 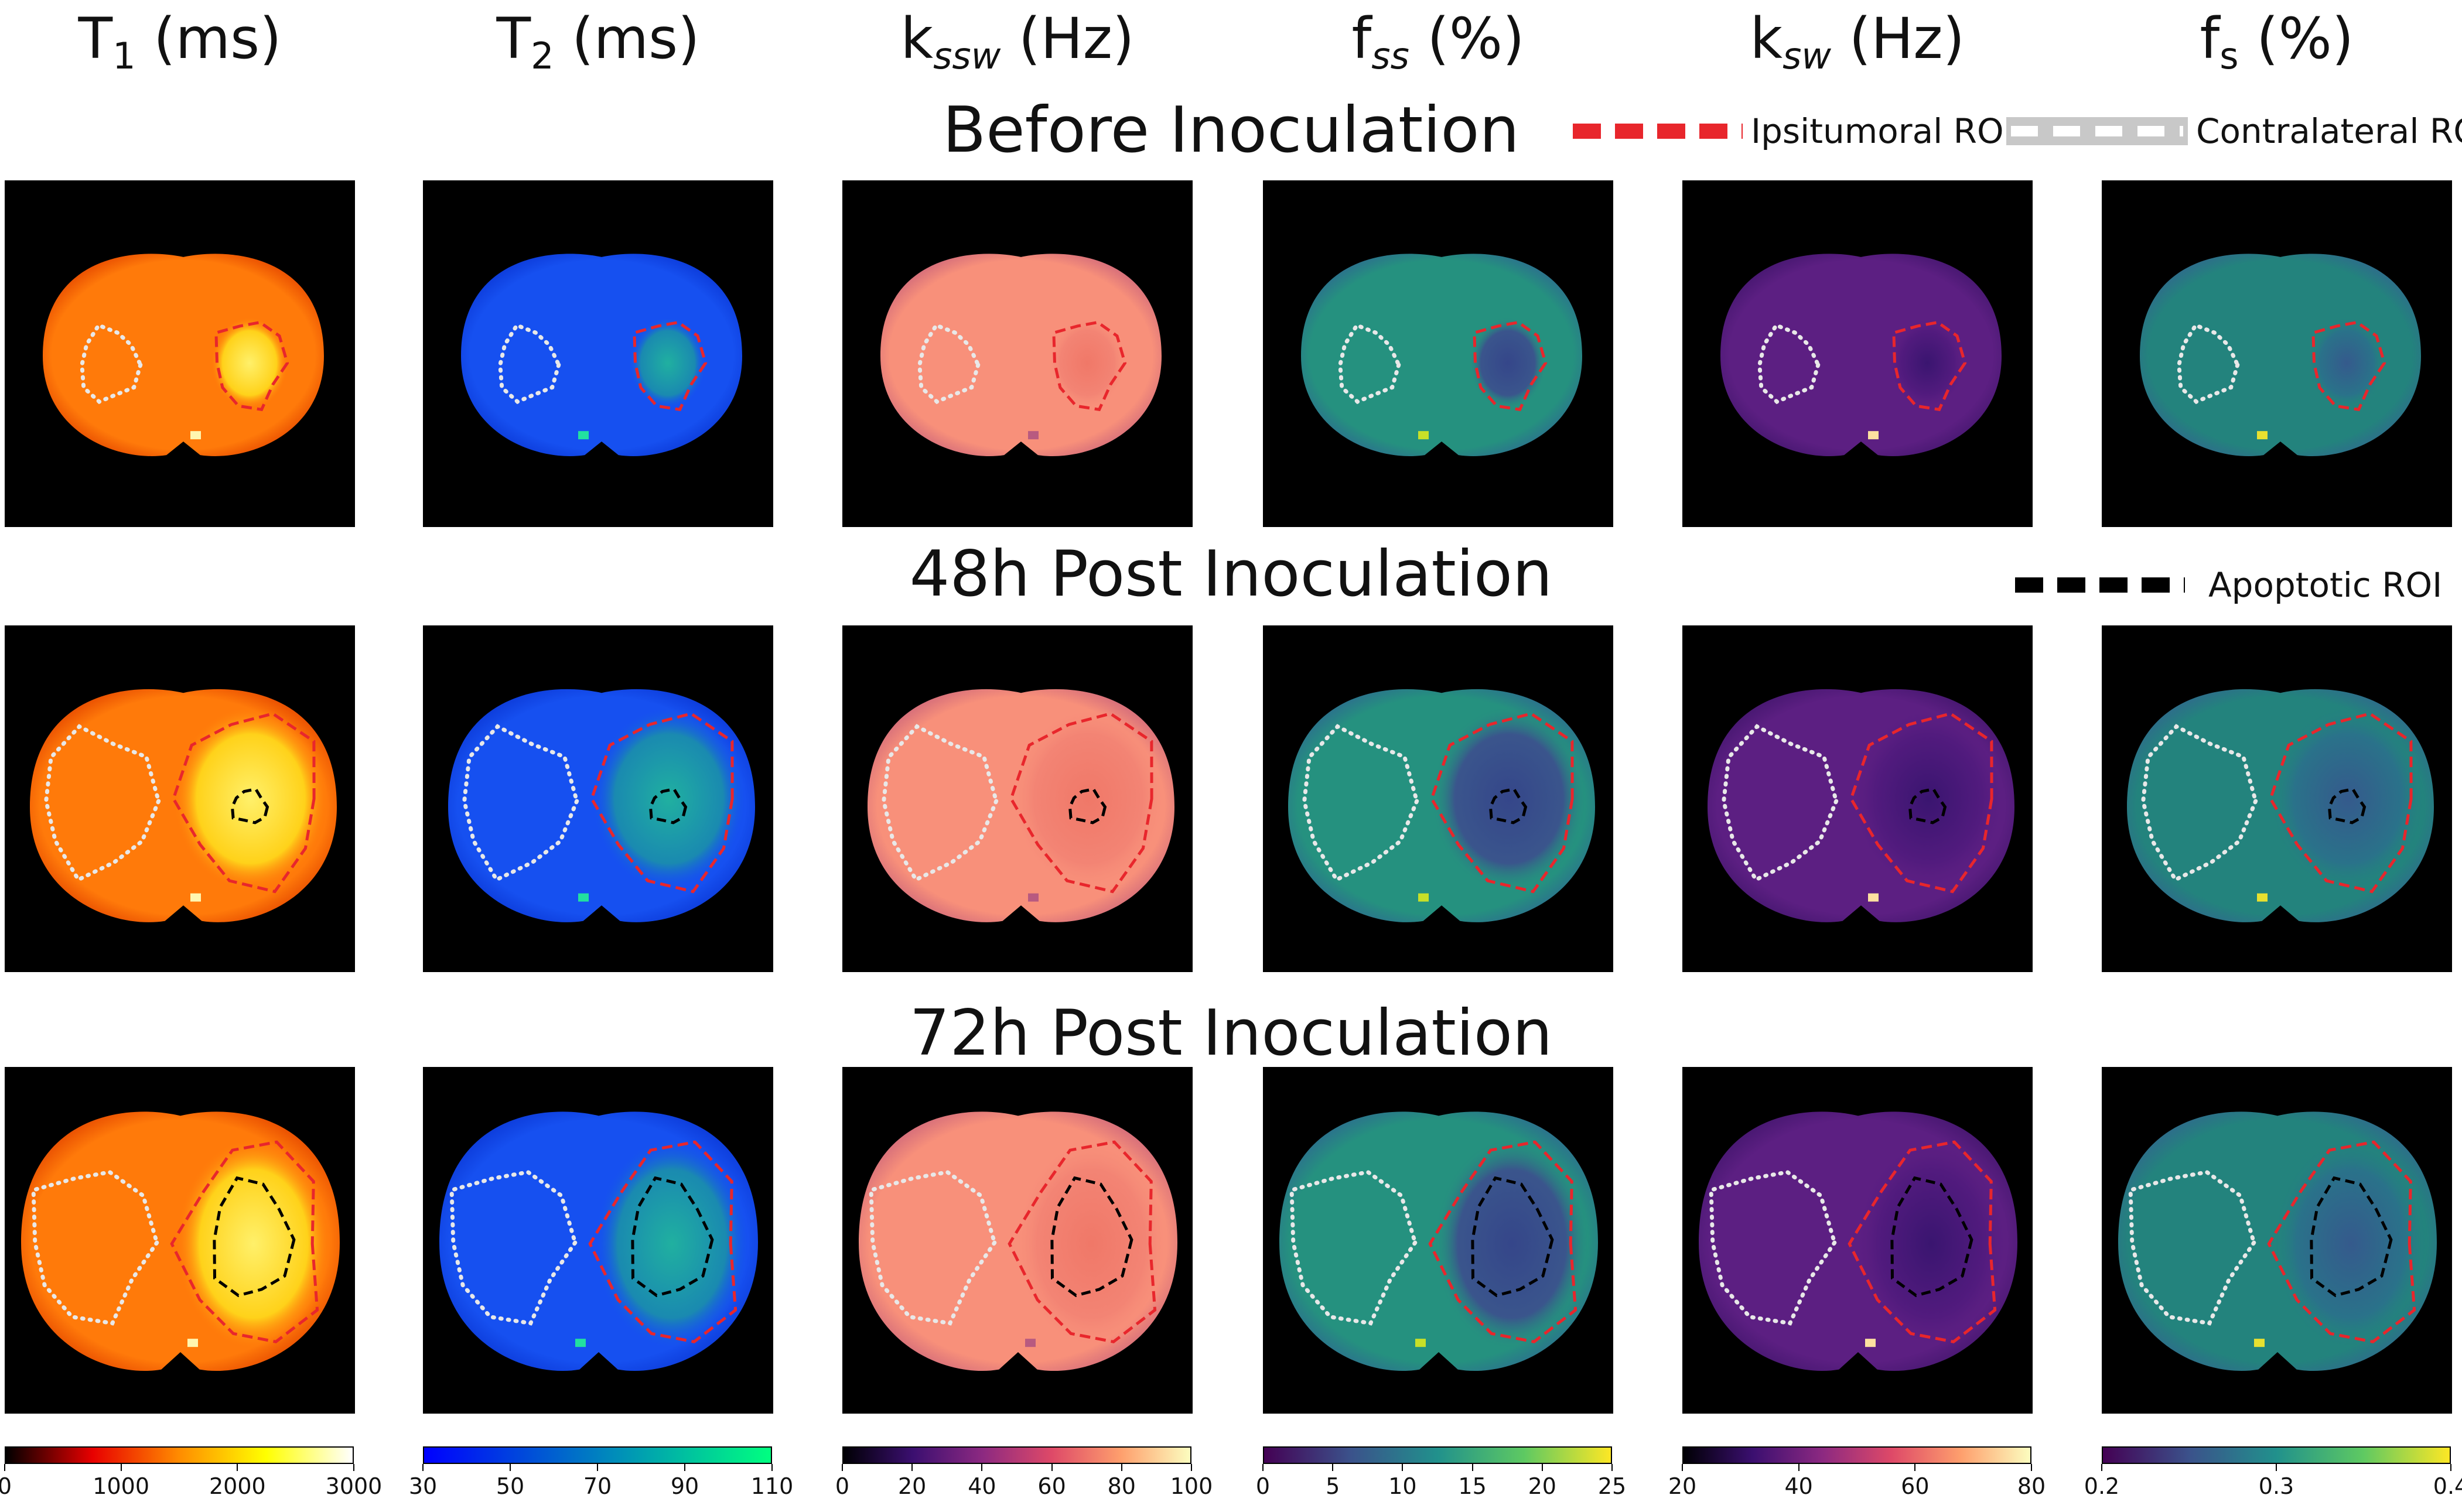 I want to click on legend-contralateral: Contralateral ROI, so click(x=2234, y=131).